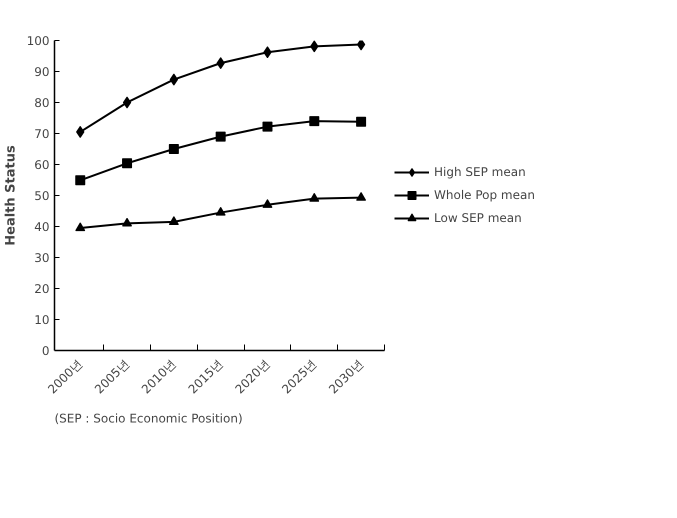 This screenshot has height=518, width=677. What do you see at coordinates (148, 419) in the screenshot?
I see `text: (SEP : Socio Economic Position)` at bounding box center [148, 419].